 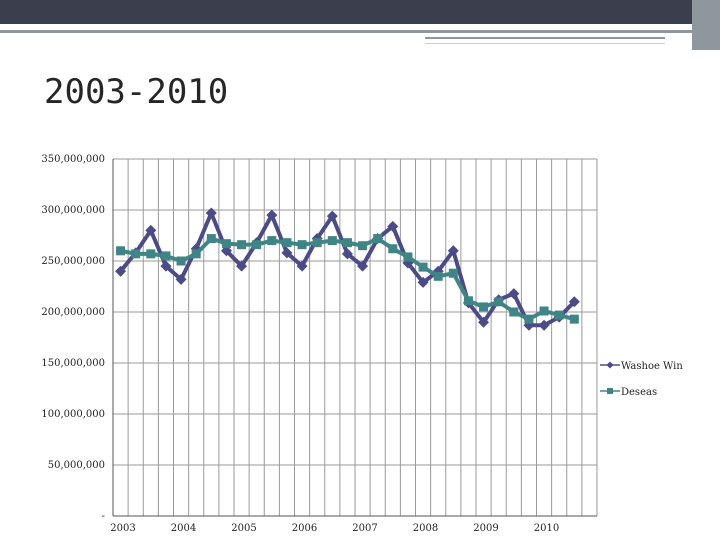 What do you see at coordinates (350, 31) in the screenshot?
I see `header-rule` at bounding box center [350, 31].